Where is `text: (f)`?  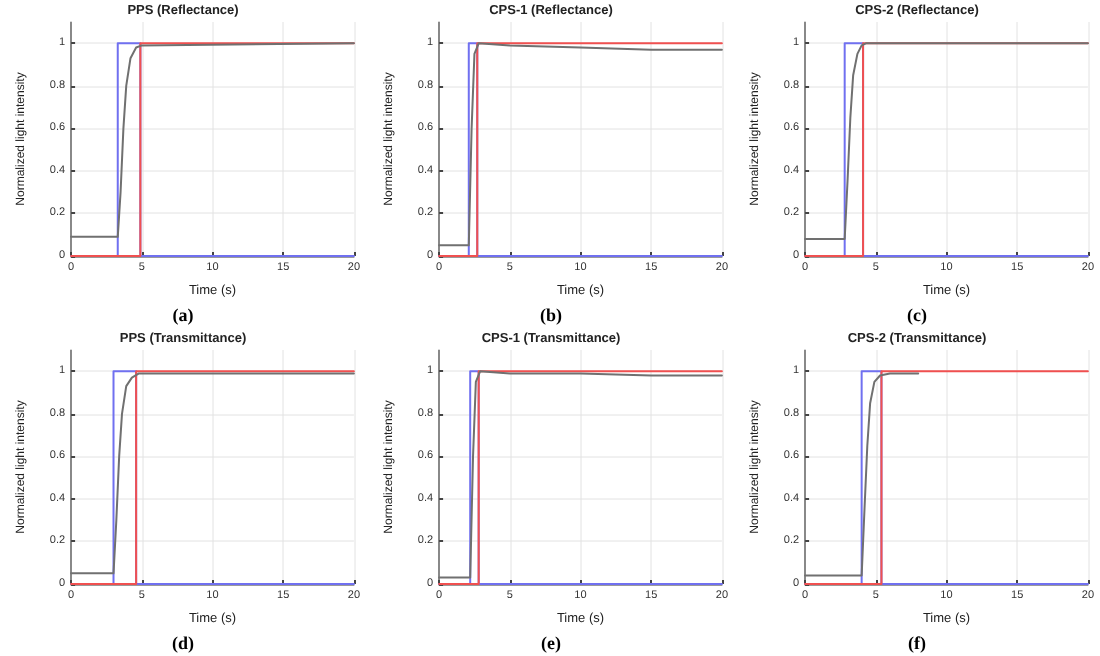
text: (f) is located at coordinates (917, 643).